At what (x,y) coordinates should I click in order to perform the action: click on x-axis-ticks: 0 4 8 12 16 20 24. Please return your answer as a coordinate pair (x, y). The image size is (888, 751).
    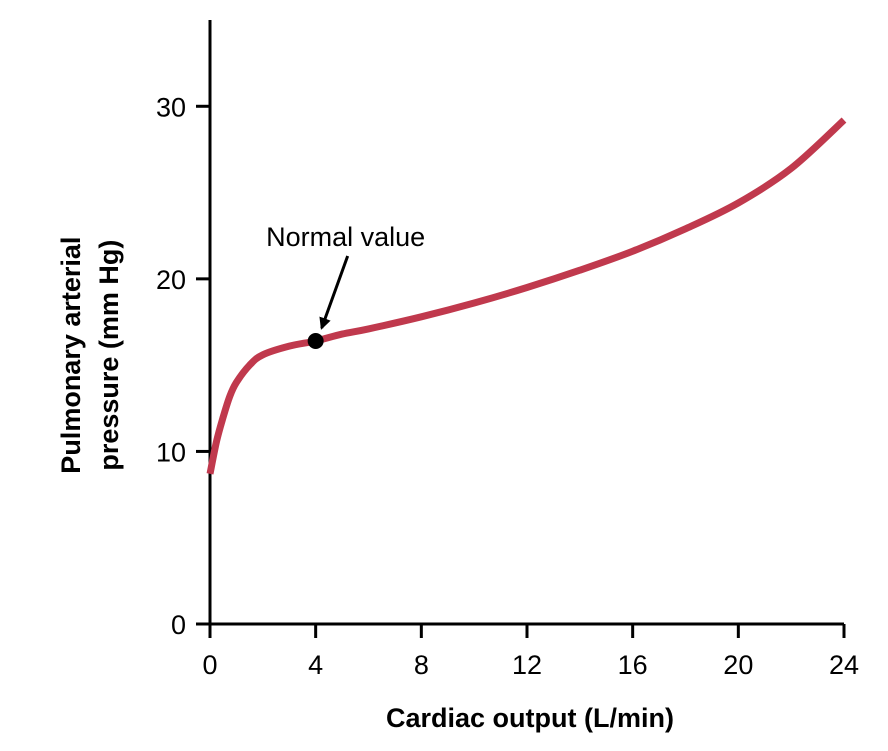
    Looking at the image, I should click on (530, 652).